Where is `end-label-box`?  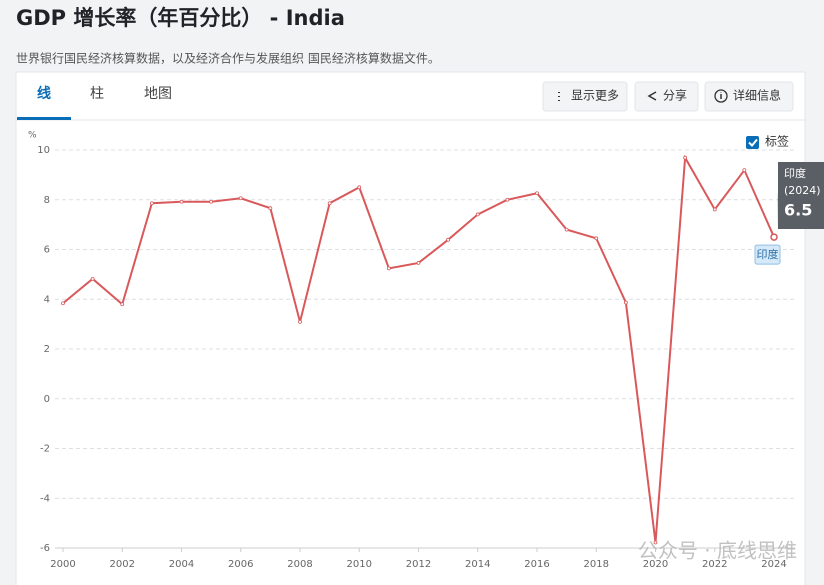 end-label-box is located at coordinates (767, 254).